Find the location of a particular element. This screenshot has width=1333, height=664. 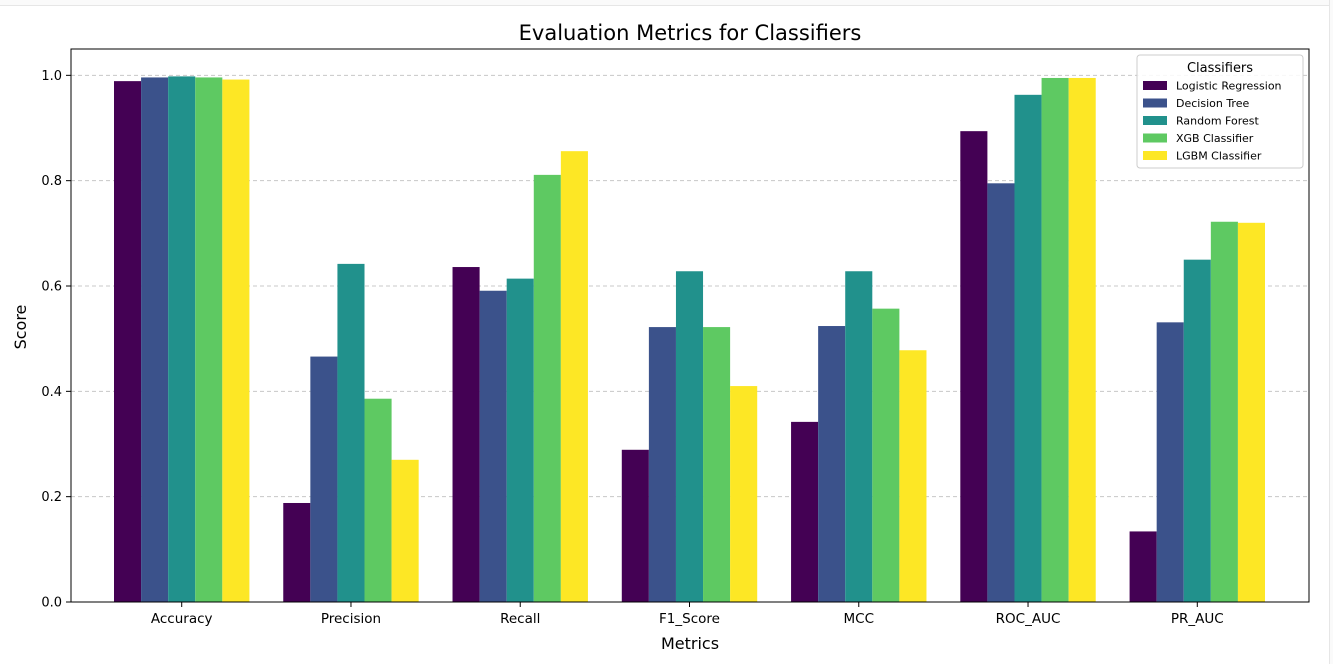

y-axis-label: Score is located at coordinates (20, 327).